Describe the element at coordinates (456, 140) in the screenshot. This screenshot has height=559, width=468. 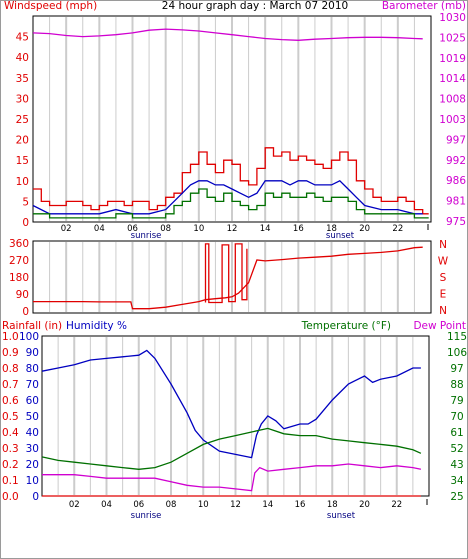
I see `barometer-tick-label: 997` at that location.